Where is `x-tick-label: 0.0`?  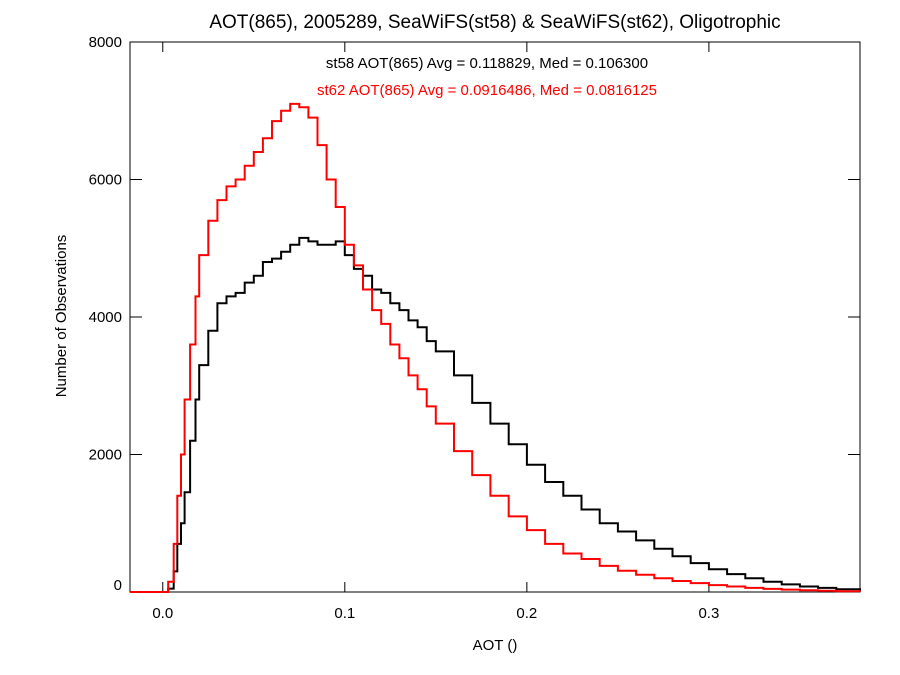 x-tick-label: 0.0 is located at coordinates (162, 613).